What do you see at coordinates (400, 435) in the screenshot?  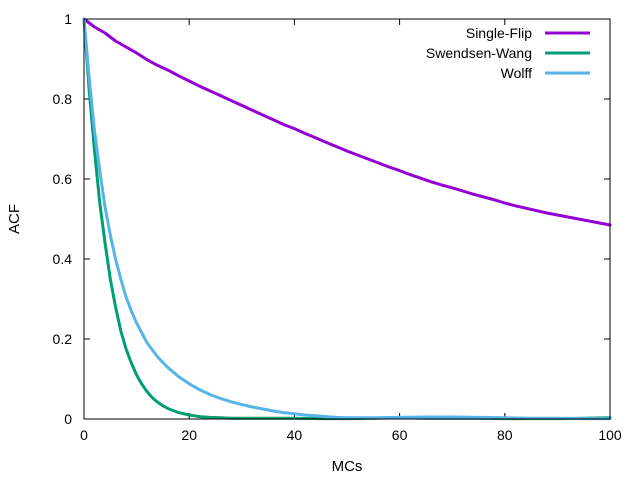 I see `x-tick-label: 60` at bounding box center [400, 435].